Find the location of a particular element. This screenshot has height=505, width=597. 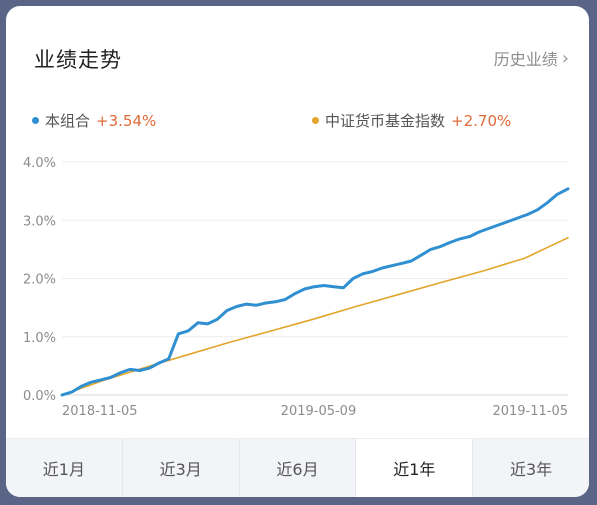

page-title: 业绩走势 is located at coordinates (78, 60).